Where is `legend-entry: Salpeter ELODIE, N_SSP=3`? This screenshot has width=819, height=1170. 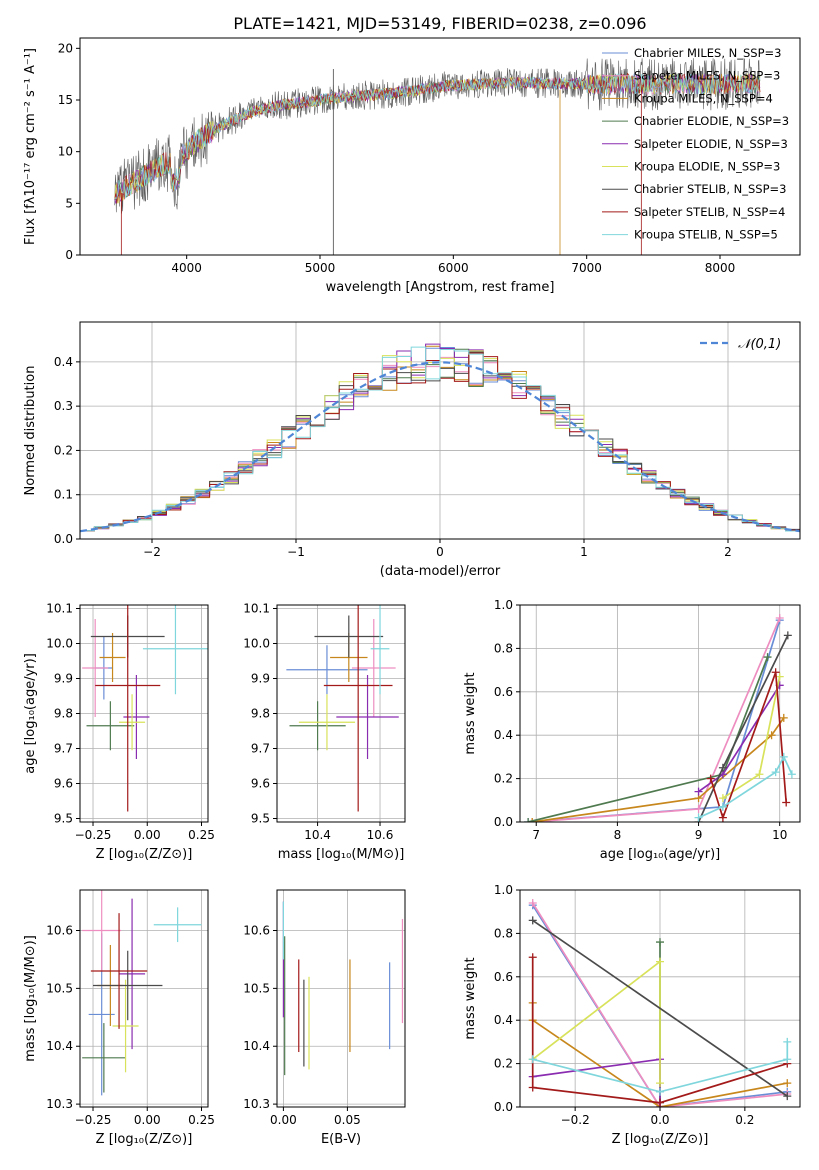 legend-entry: Salpeter ELODIE, N_SSP=3 is located at coordinates (711, 144).